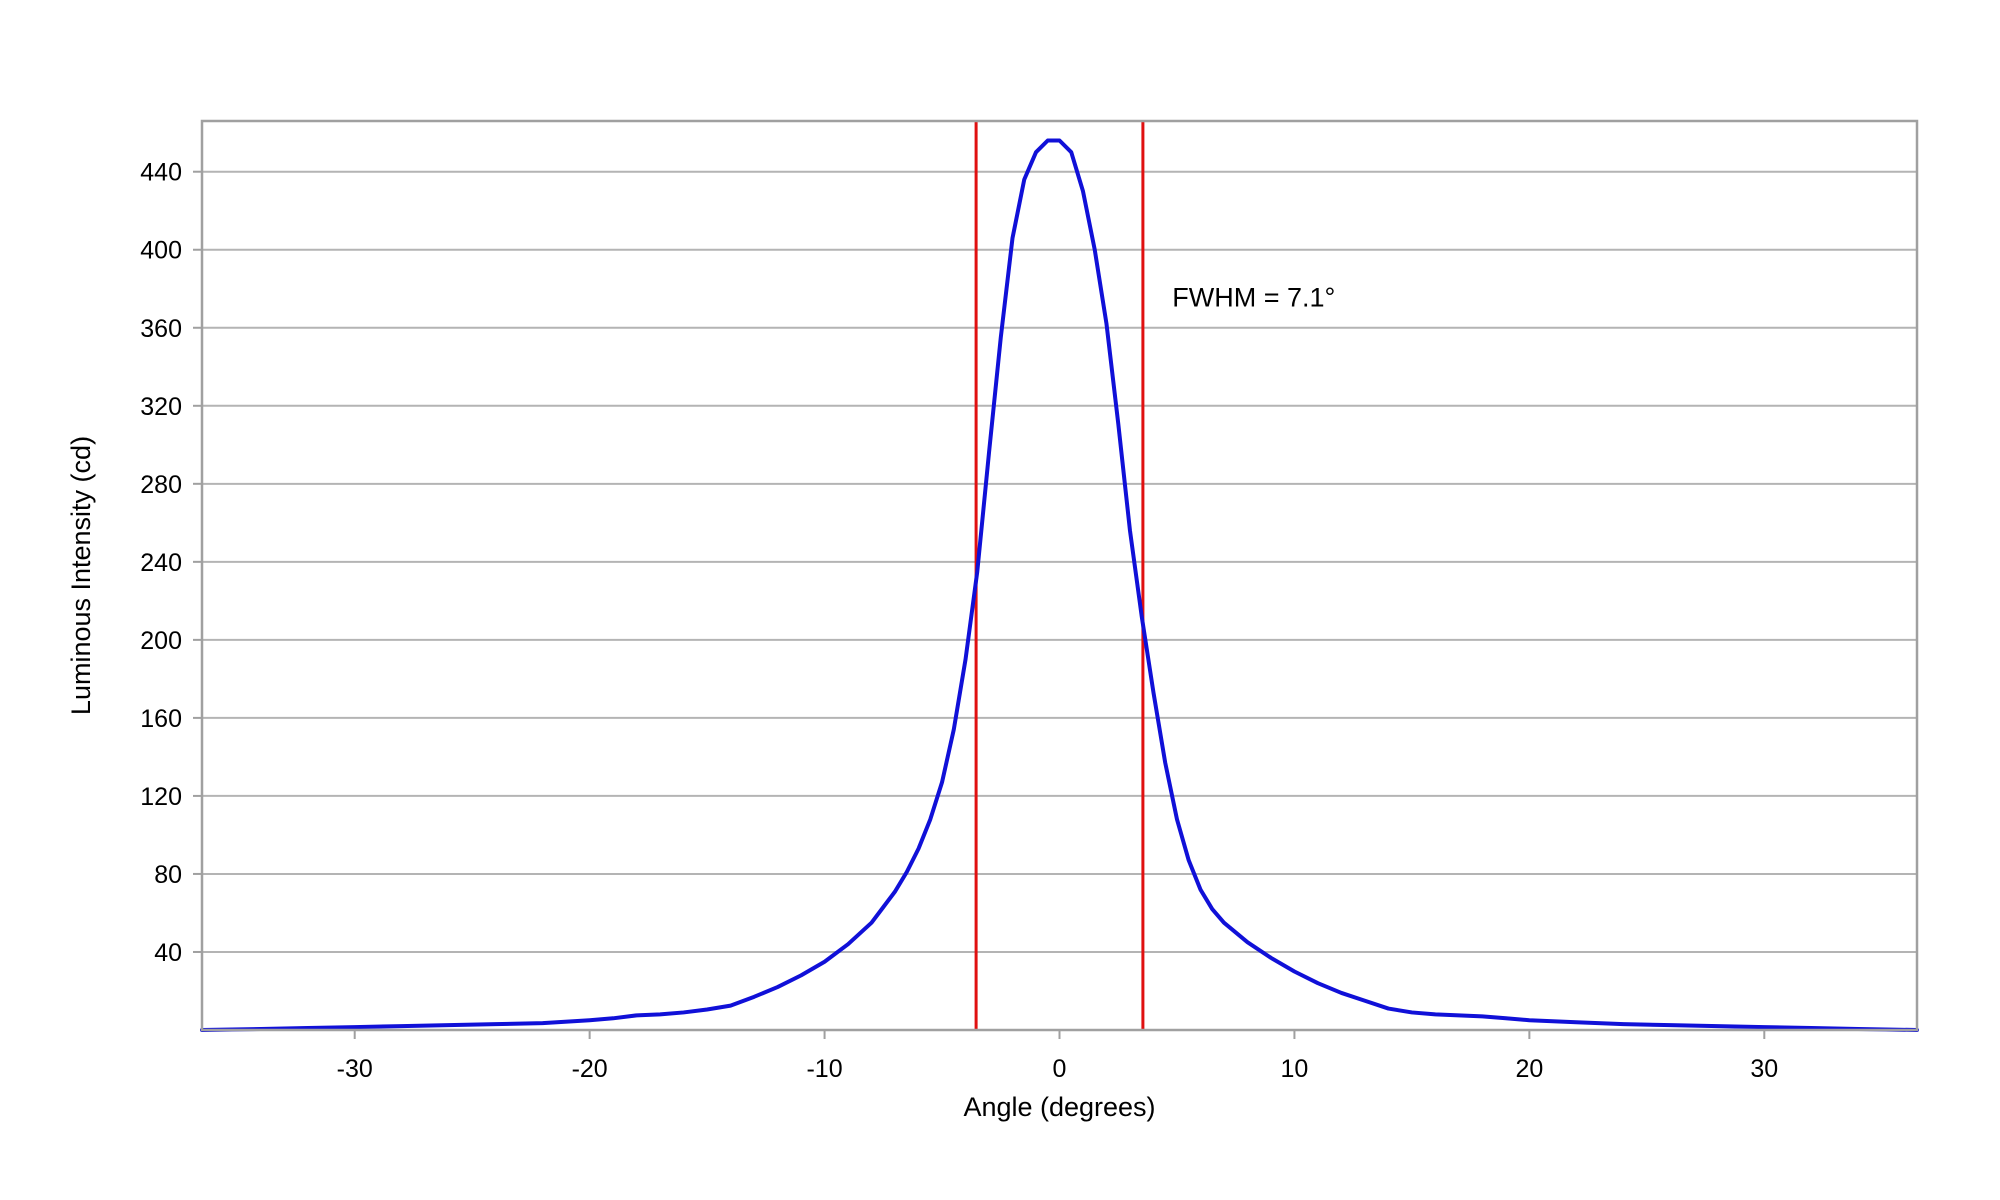  I want to click on y-tick-label: 400, so click(161, 251).